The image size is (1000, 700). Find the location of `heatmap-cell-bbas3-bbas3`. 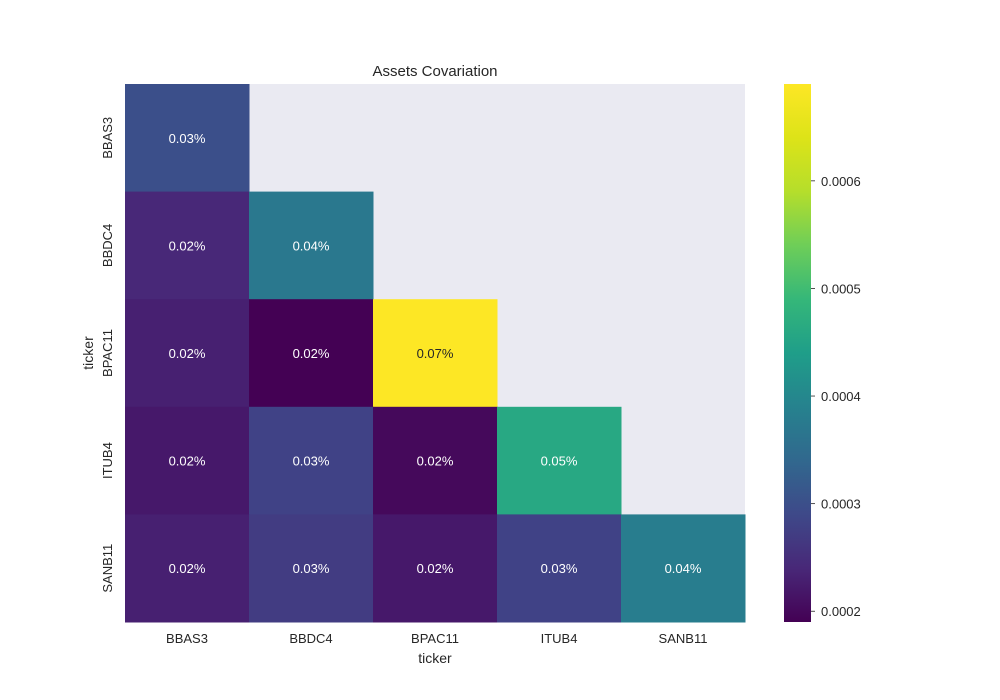

heatmap-cell-bbas3-bbas3 is located at coordinates (187, 138).